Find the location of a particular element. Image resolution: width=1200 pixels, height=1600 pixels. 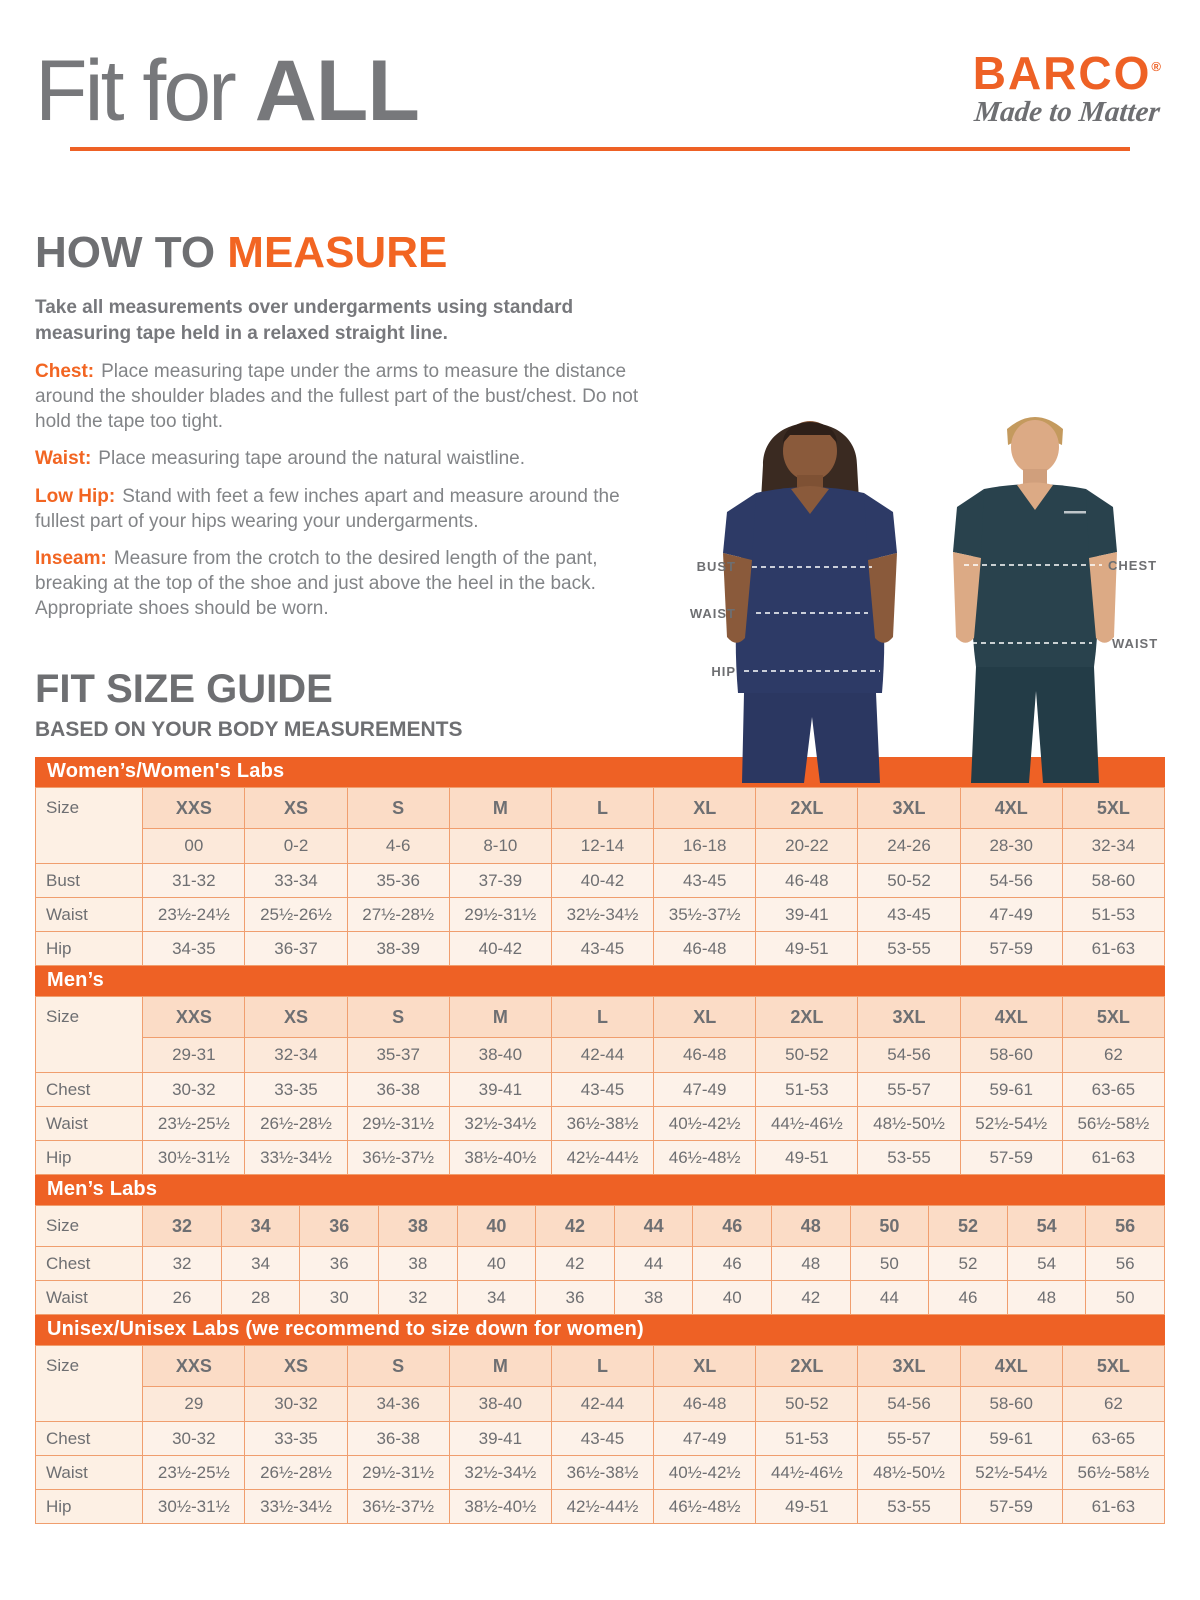

size-cell: 3XL is located at coordinates (909, 808).